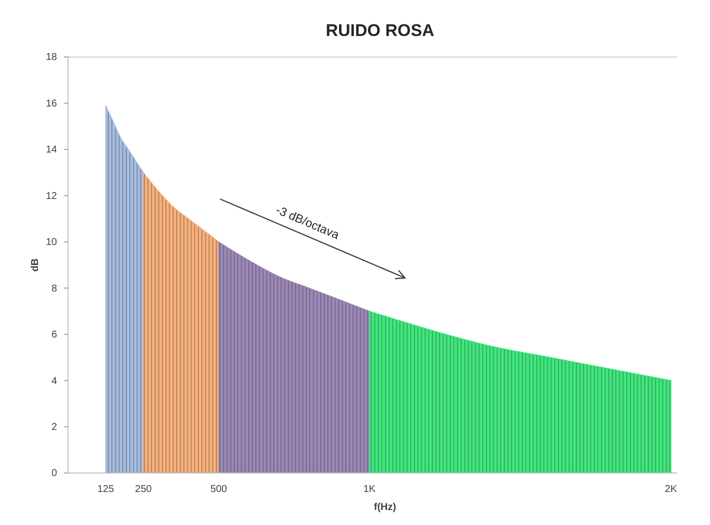 The image size is (710, 525). I want to click on x-axis-title: f(Hz), so click(385, 507).